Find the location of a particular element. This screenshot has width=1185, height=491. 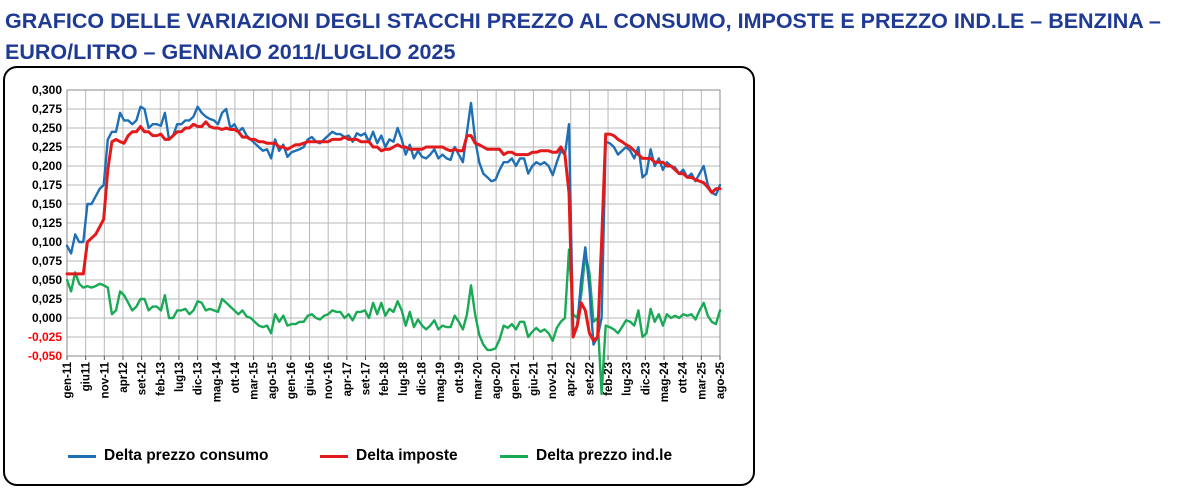

x-tick-label: lug-23 is located at coordinates (628, 379).